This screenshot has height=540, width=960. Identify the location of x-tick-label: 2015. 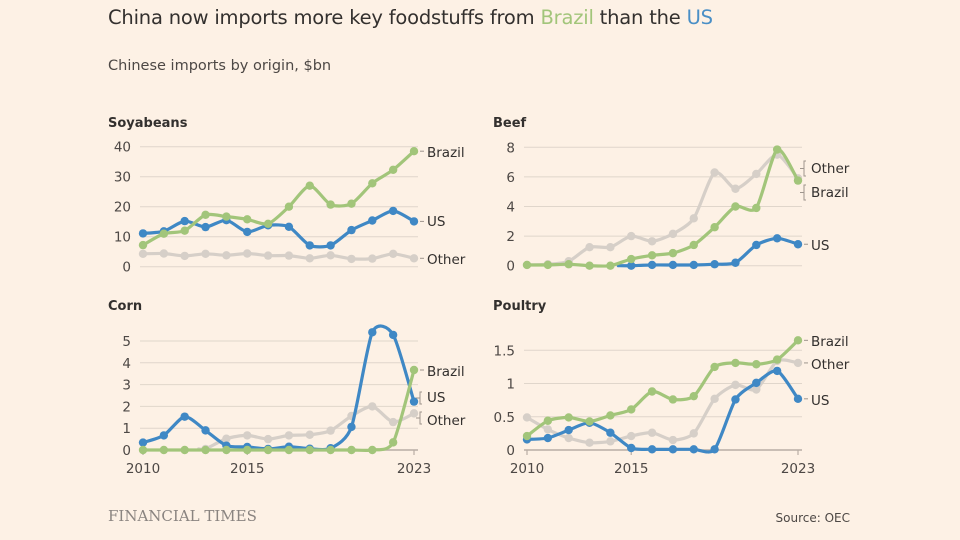
(247, 469).